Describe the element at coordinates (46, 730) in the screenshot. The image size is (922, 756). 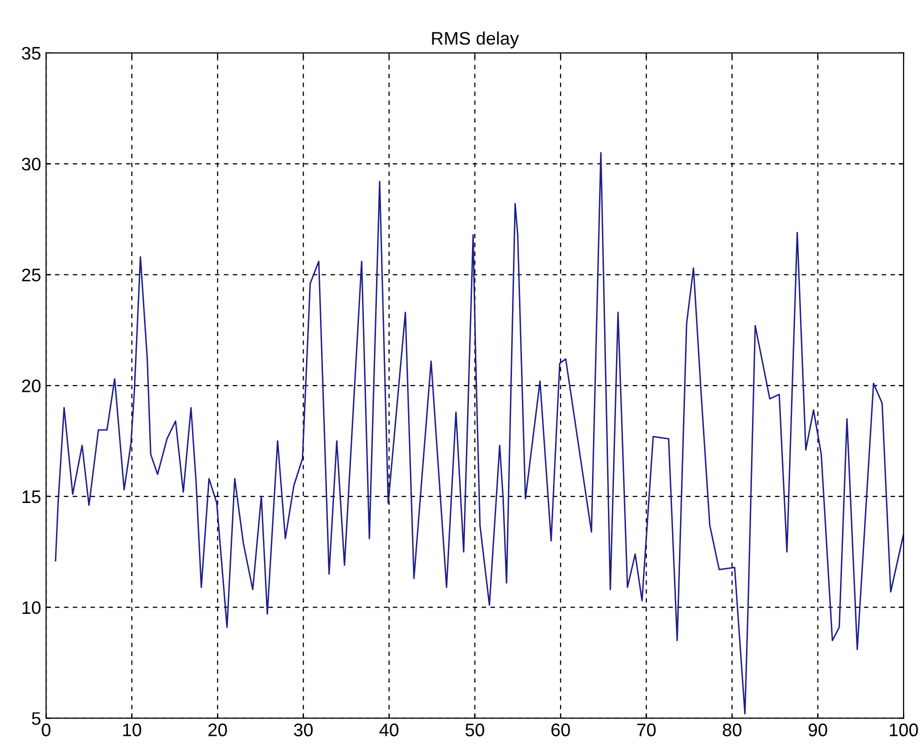
I see `x-tick-label: 0` at that location.